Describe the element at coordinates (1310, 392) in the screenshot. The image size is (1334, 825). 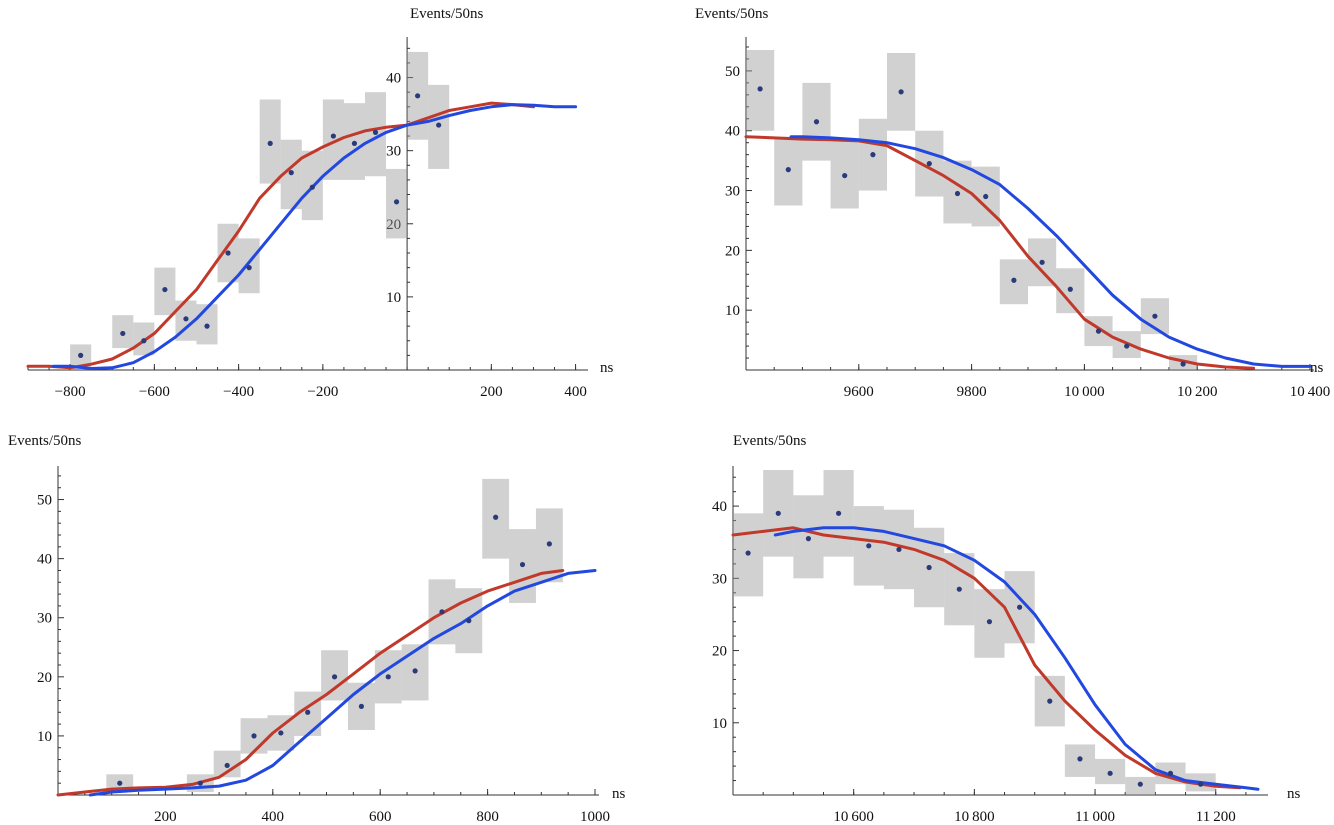
I see `x-tick-label: 10 400` at that location.